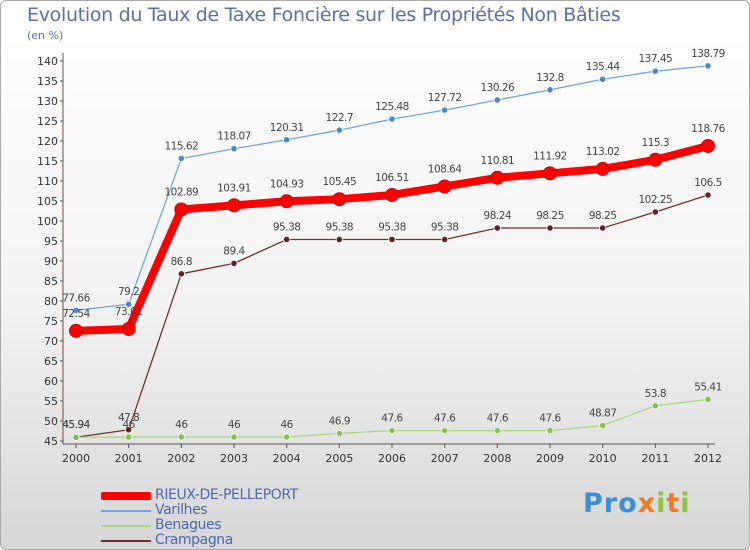  I want to click on y-tick-label: 140, so click(47, 61).